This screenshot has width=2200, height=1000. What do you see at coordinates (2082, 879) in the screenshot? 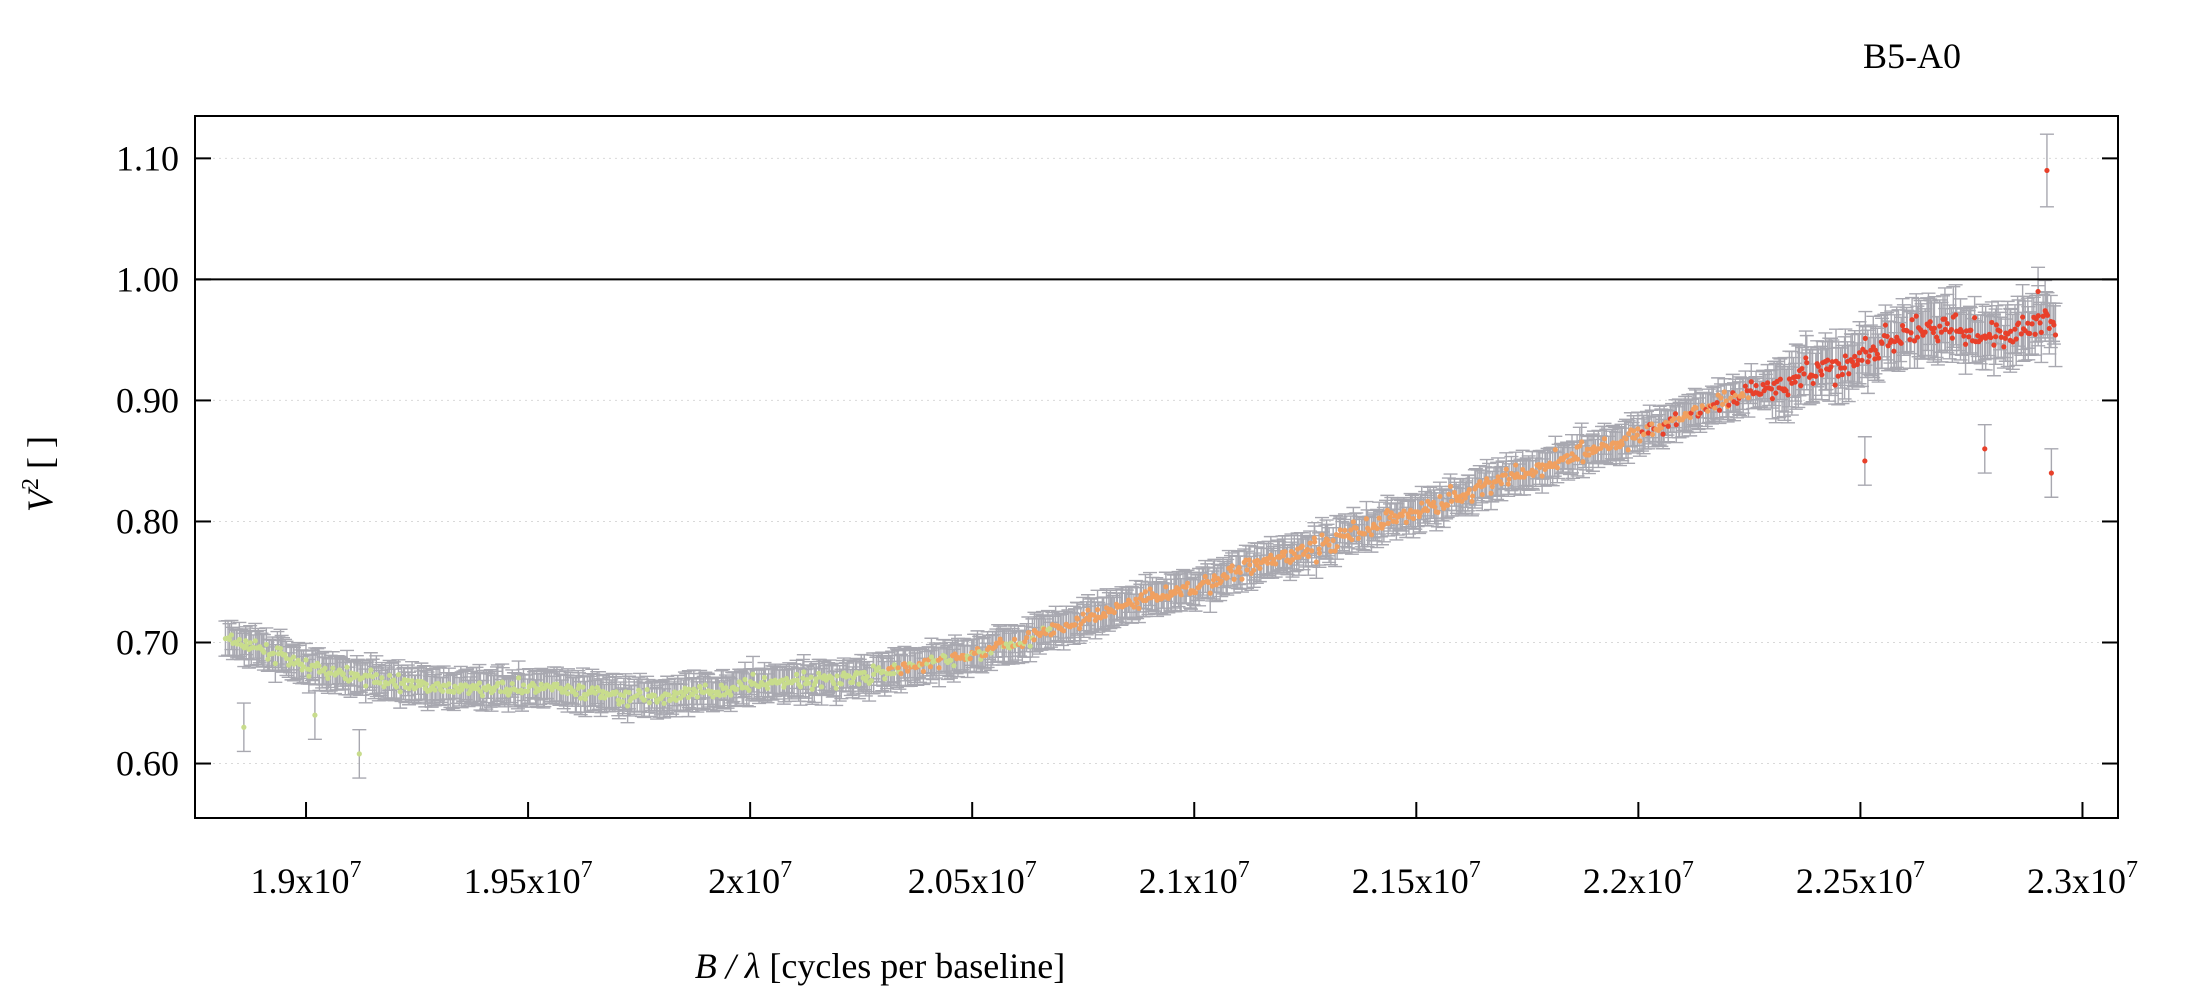
I see `x-tick-label: 2.3x10⁷` at bounding box center [2082, 879].